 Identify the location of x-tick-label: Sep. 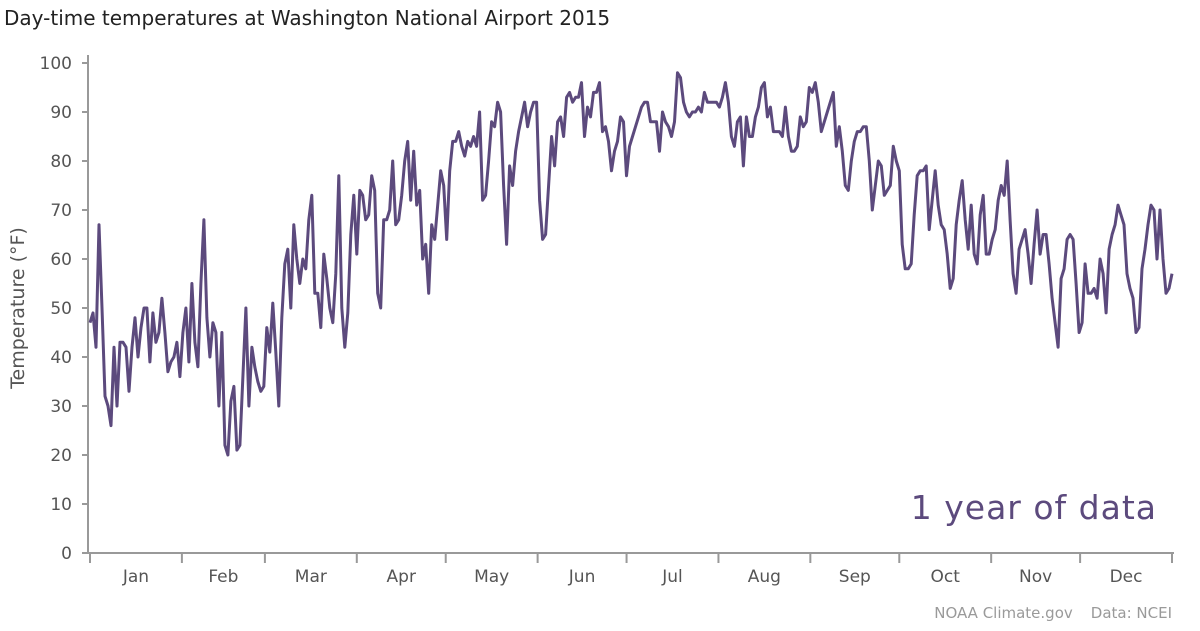
(855, 577).